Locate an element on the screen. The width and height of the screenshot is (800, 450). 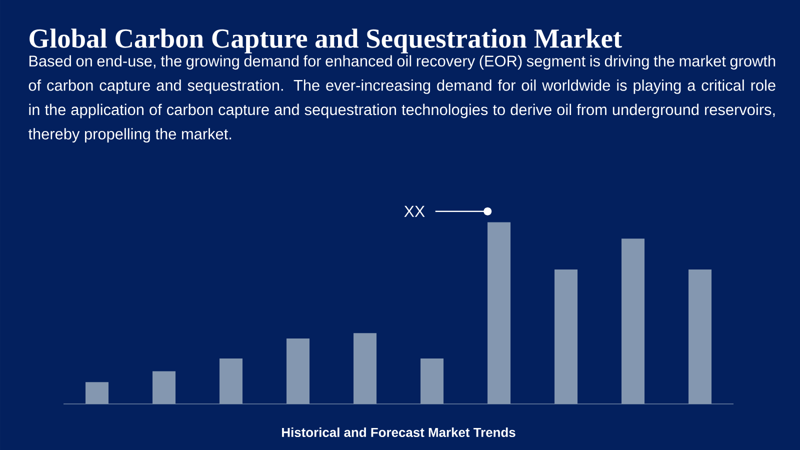
x-axis-title: Historical and Forecast Market Trends is located at coordinates (399, 433).